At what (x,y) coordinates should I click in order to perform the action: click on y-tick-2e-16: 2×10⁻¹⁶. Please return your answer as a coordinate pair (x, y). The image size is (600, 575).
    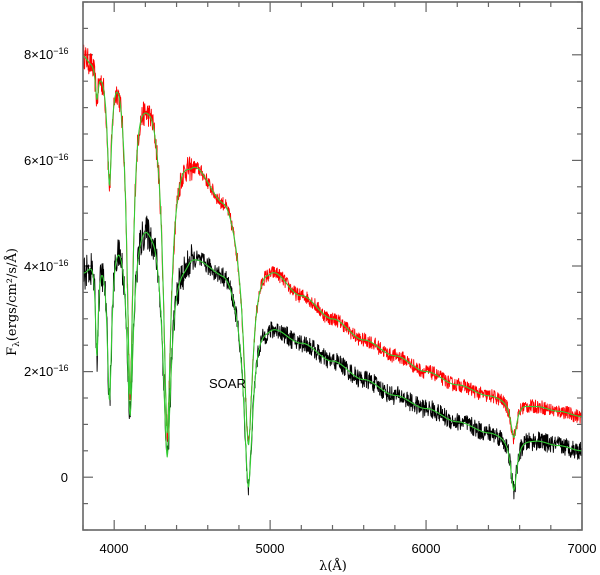
    Looking at the image, I should click on (46, 371).